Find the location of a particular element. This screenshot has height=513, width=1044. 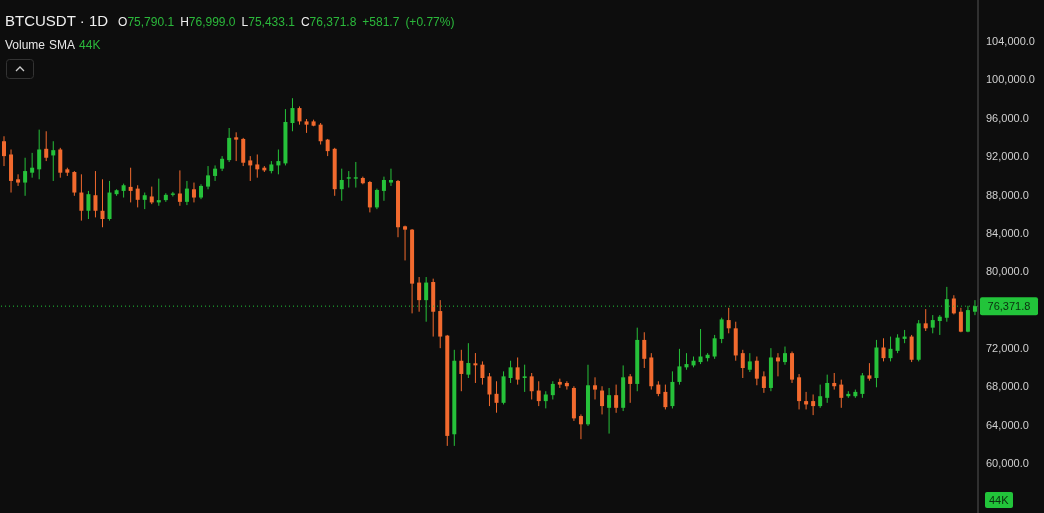

y-tick-label: 96,000.0 is located at coordinates (1007, 117).